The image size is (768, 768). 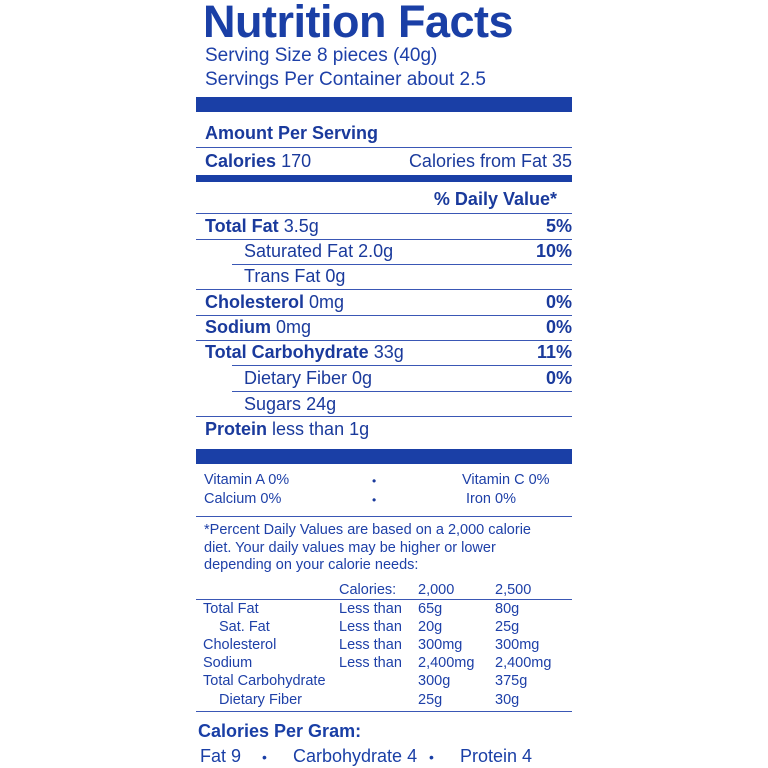 I want to click on dv-table-header-col2: 2,500, so click(x=513, y=590).